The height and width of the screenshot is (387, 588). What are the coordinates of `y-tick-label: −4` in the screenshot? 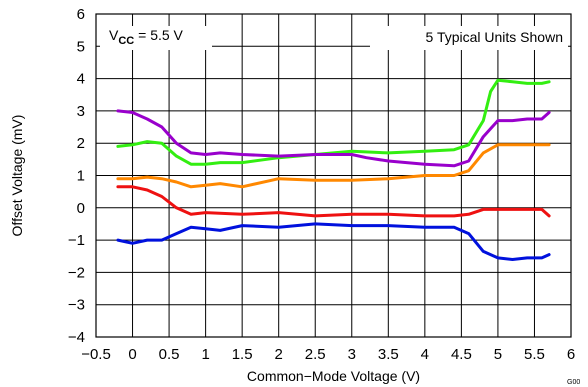 It's located at (76, 337).